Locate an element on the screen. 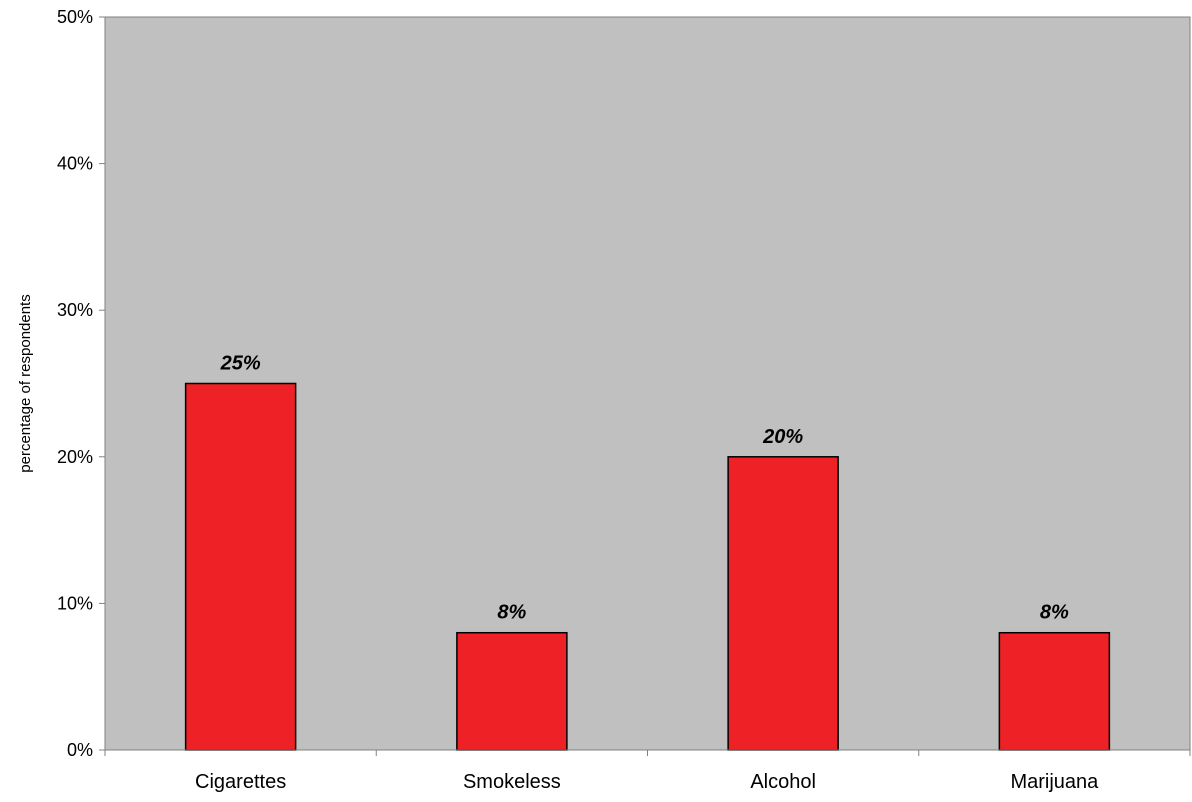  bar-alcohol is located at coordinates (783, 603).